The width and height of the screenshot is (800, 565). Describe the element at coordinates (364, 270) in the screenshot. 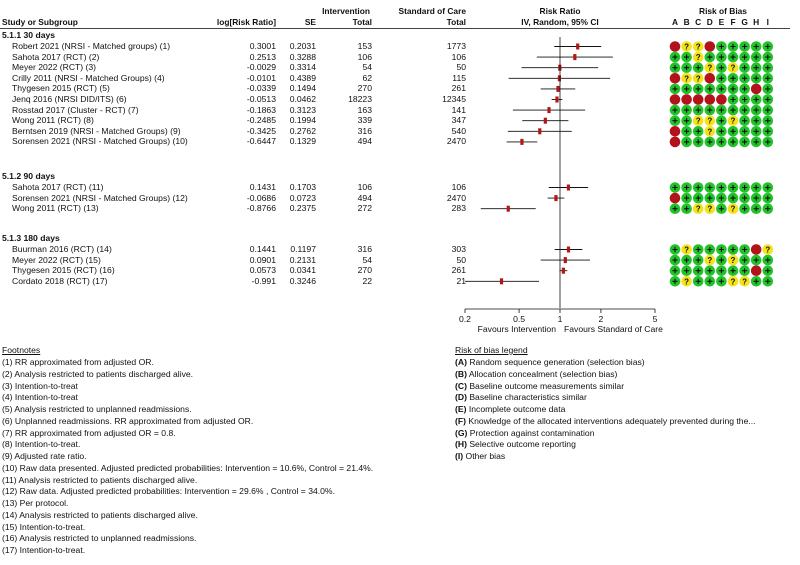

I see `study-intervention-total: 270` at that location.